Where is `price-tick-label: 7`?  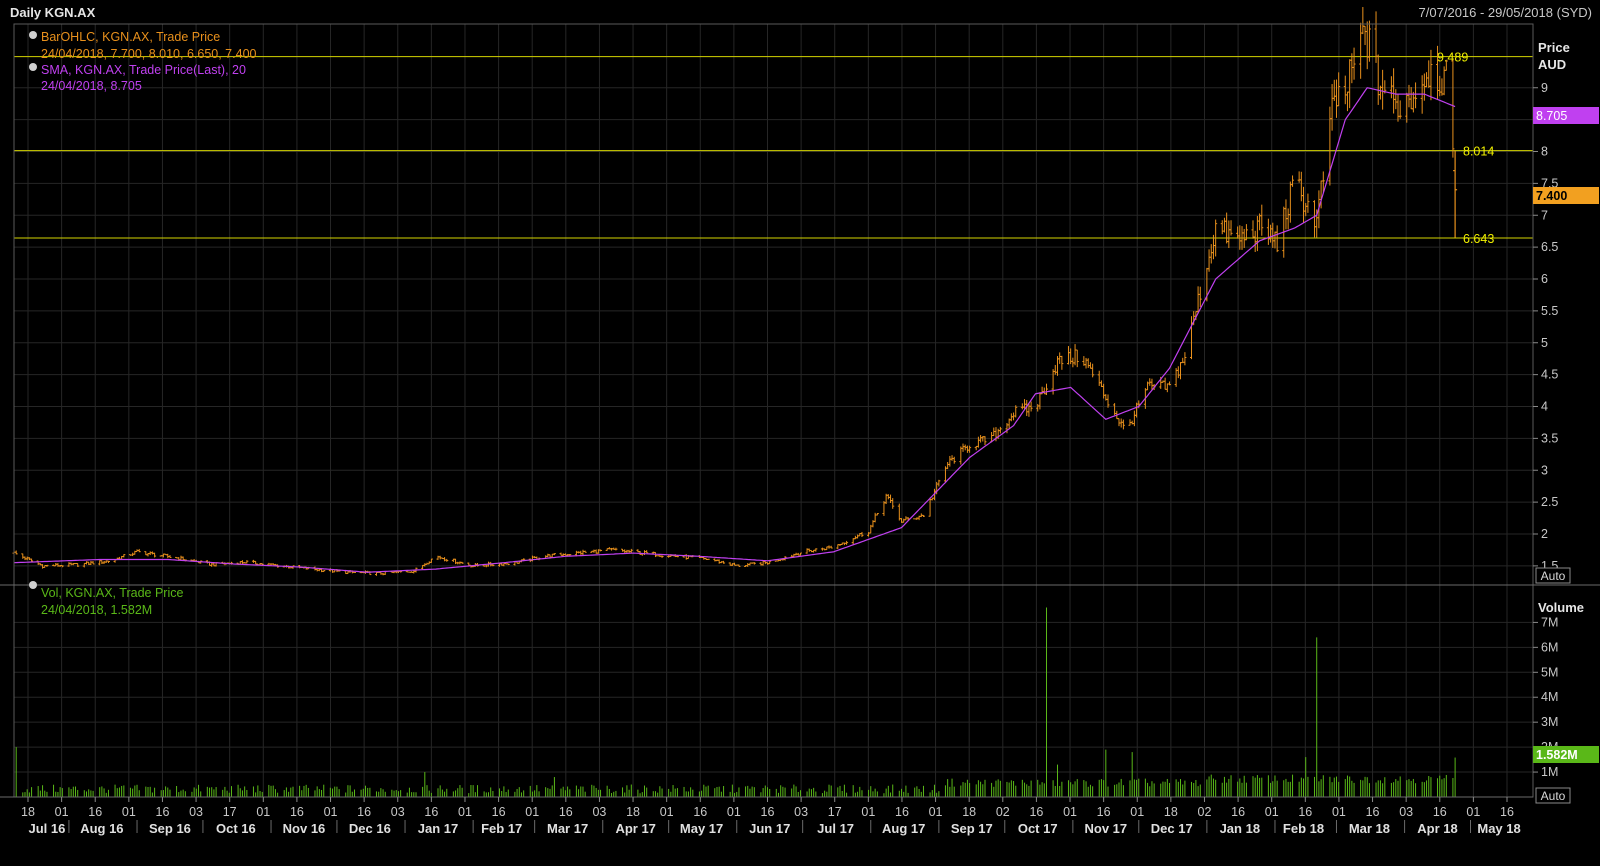 price-tick-label: 7 is located at coordinates (1544, 215).